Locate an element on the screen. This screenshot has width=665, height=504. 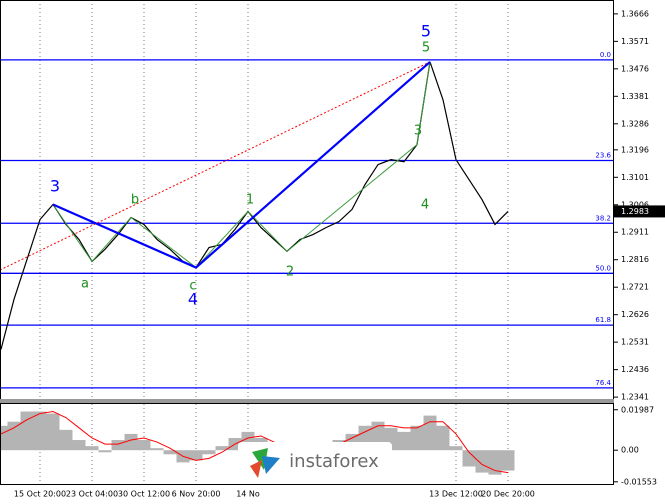
y-tick-label: 1.3101 is located at coordinates (635, 177).